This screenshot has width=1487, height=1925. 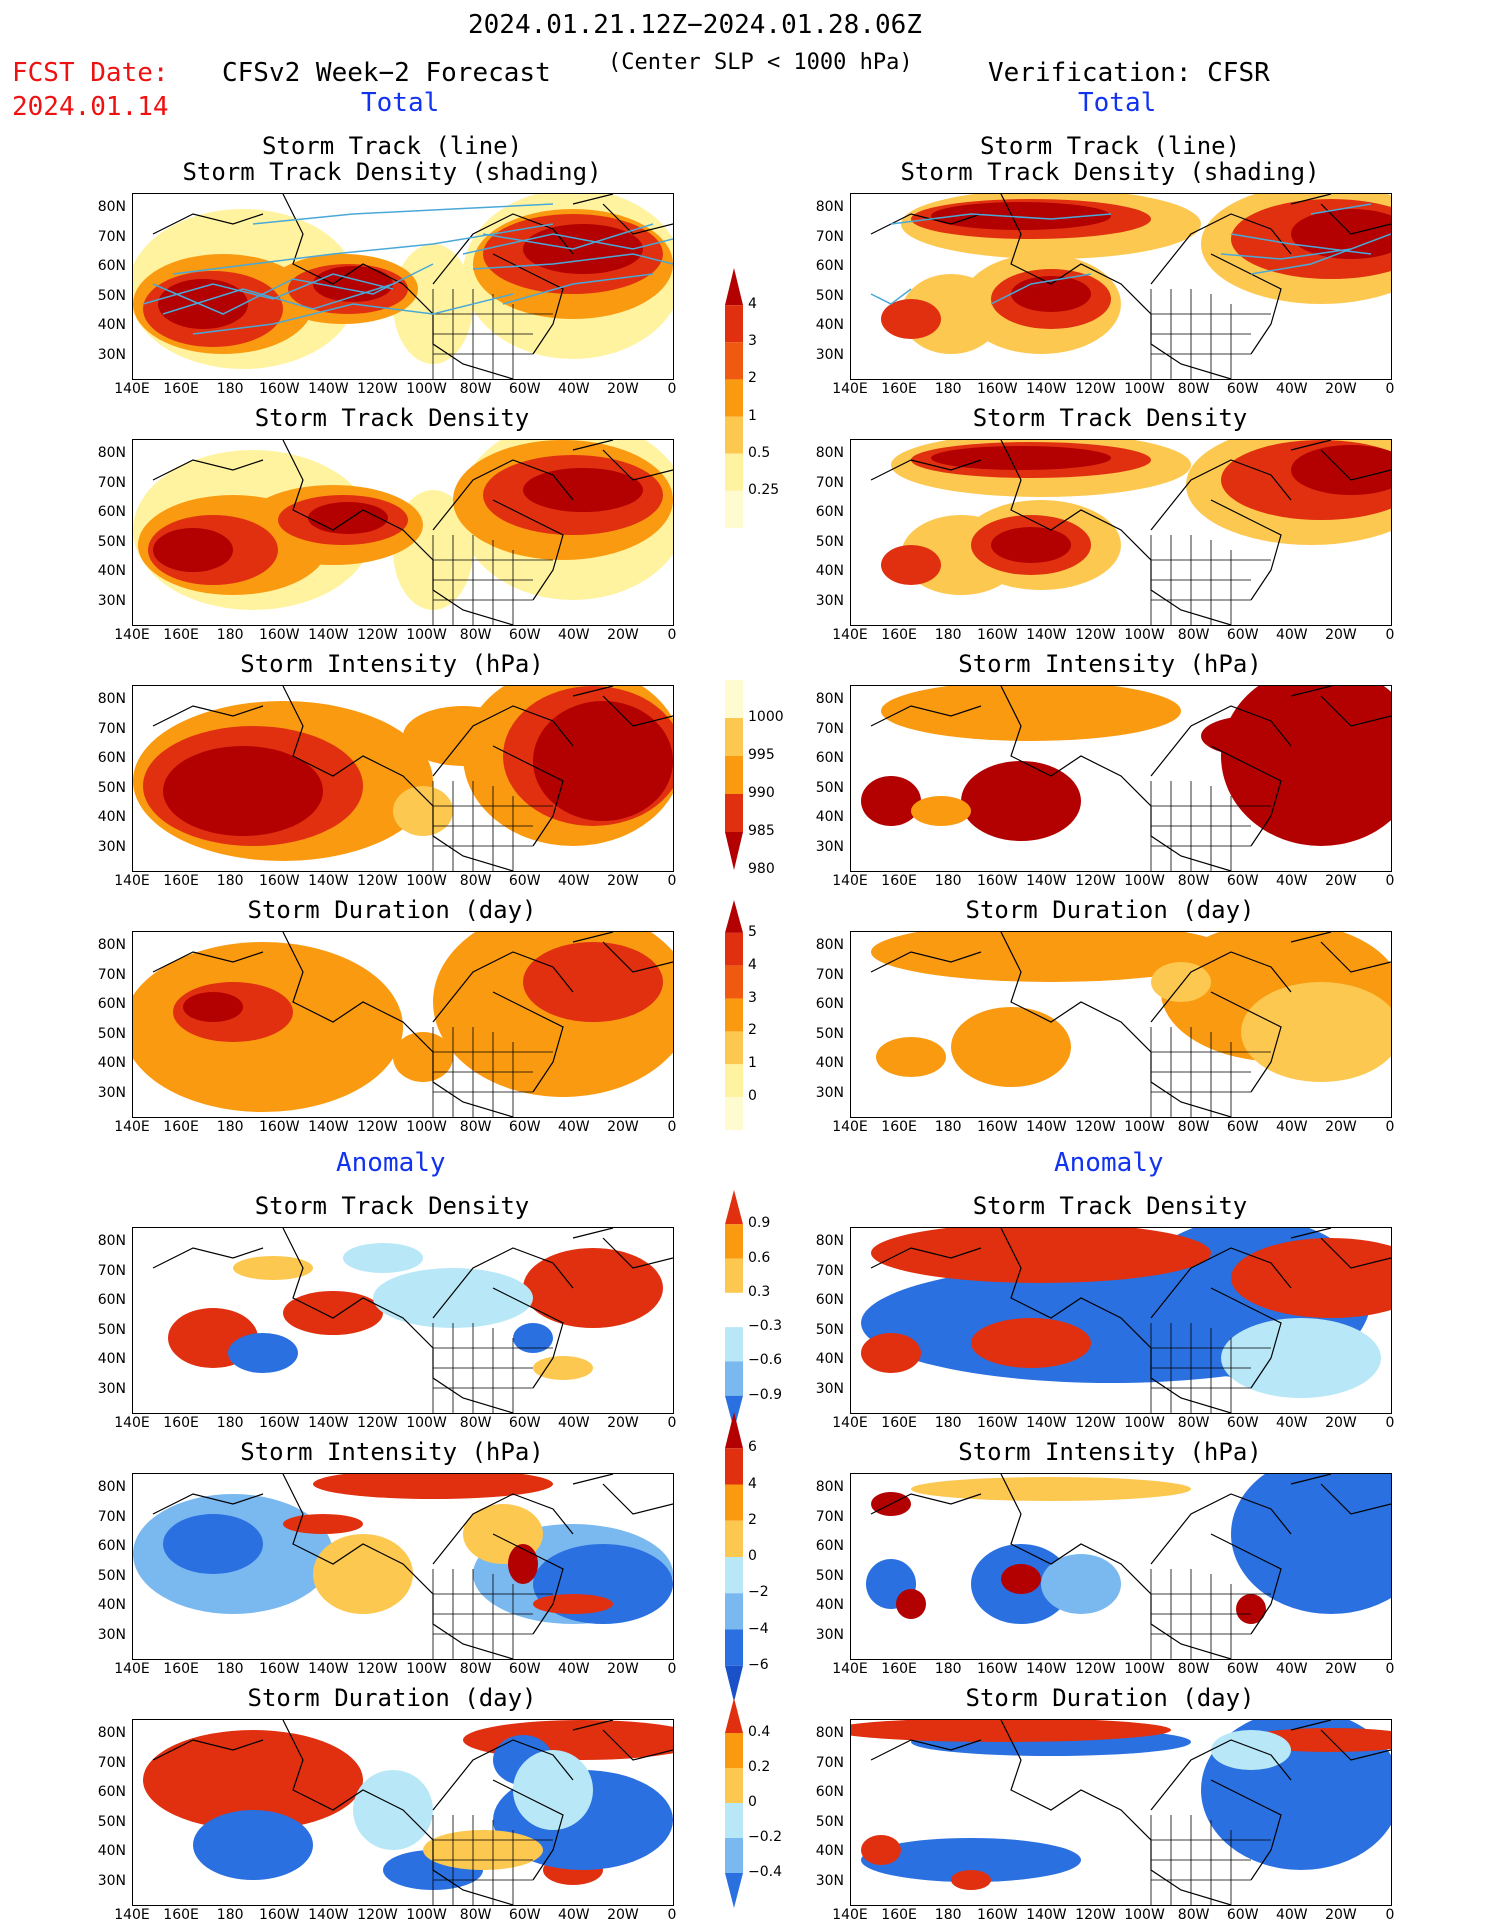 I want to click on colorbar-density, so click(x=734, y=400).